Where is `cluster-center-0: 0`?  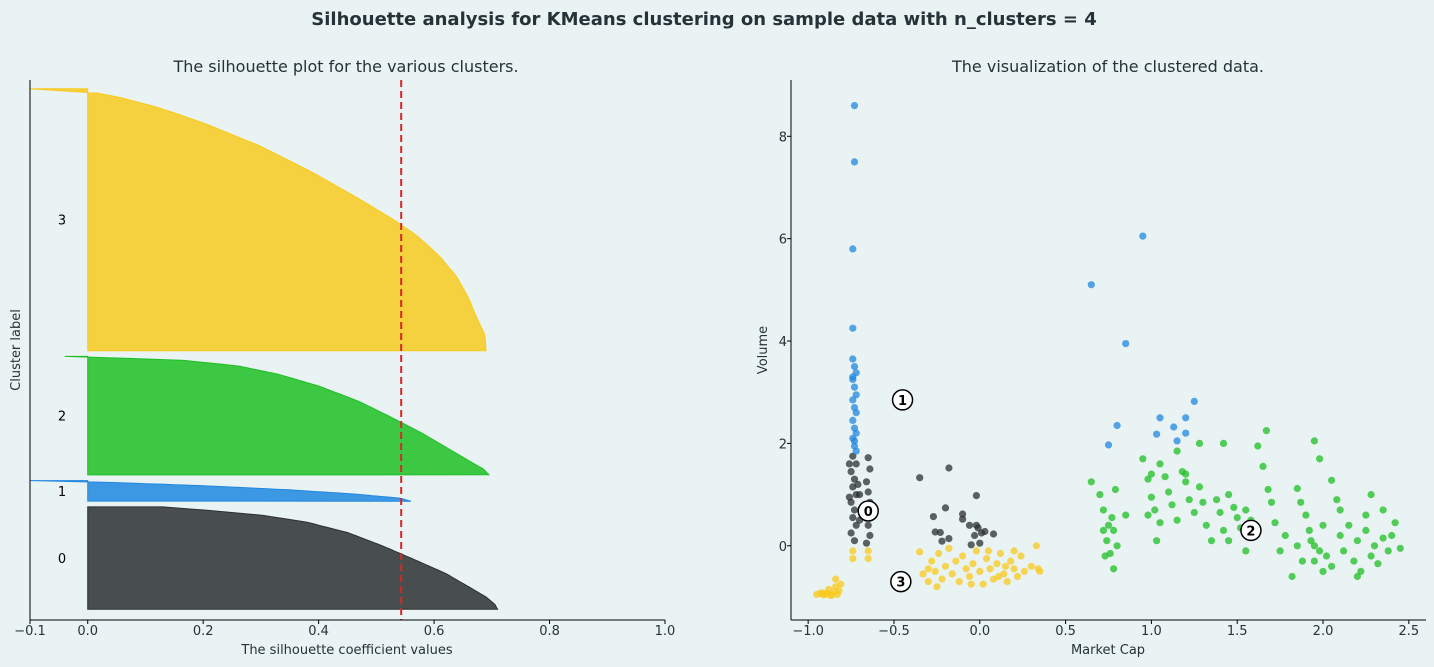 cluster-center-0: 0 is located at coordinates (868, 511).